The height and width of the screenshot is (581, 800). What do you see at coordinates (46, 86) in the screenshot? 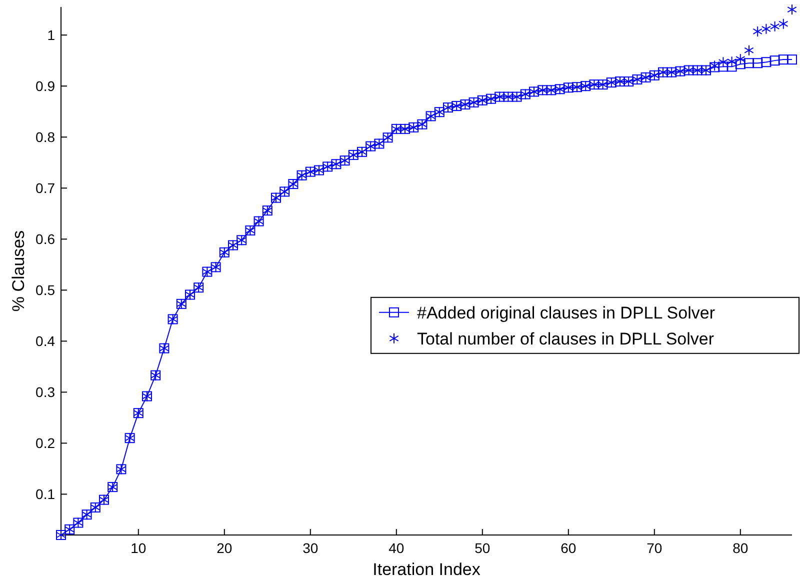
I see `y-tick-label: 0.9` at bounding box center [46, 86].